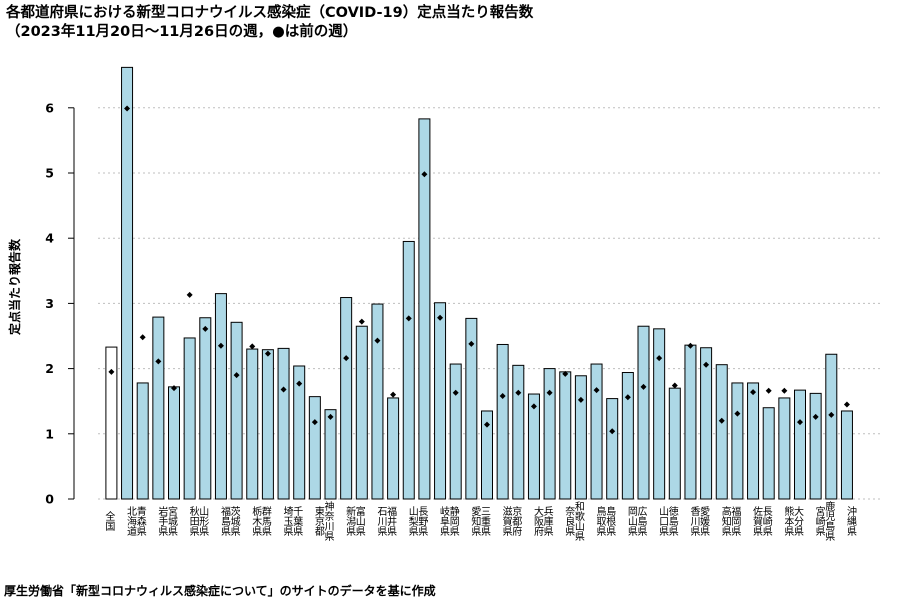 This screenshot has height=600, width=900. What do you see at coordinates (643, 412) in the screenshot?
I see `bar-広島県` at bounding box center [643, 412].